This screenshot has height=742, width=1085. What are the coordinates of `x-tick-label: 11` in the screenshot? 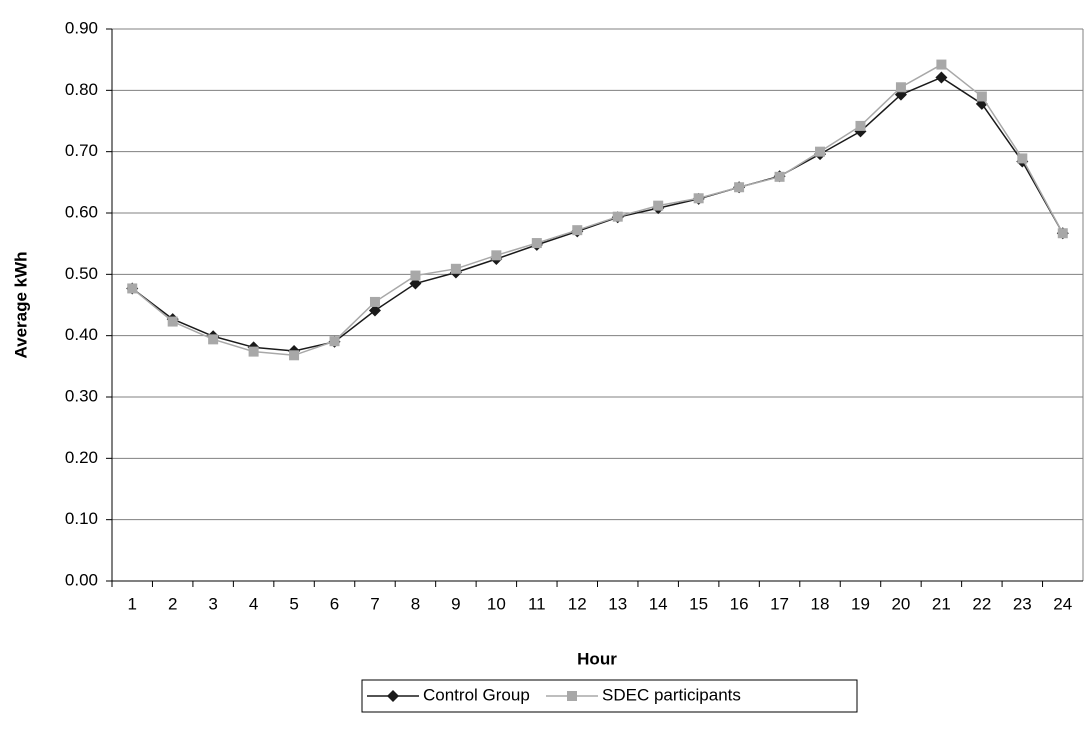 It's located at (537, 603).